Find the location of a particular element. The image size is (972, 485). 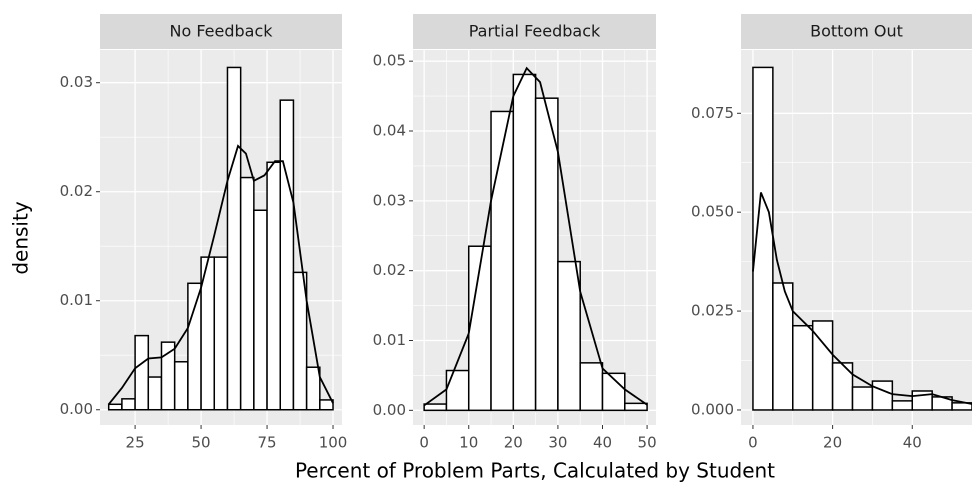

y-tick-label: 0.075 is located at coordinates (712, 113).